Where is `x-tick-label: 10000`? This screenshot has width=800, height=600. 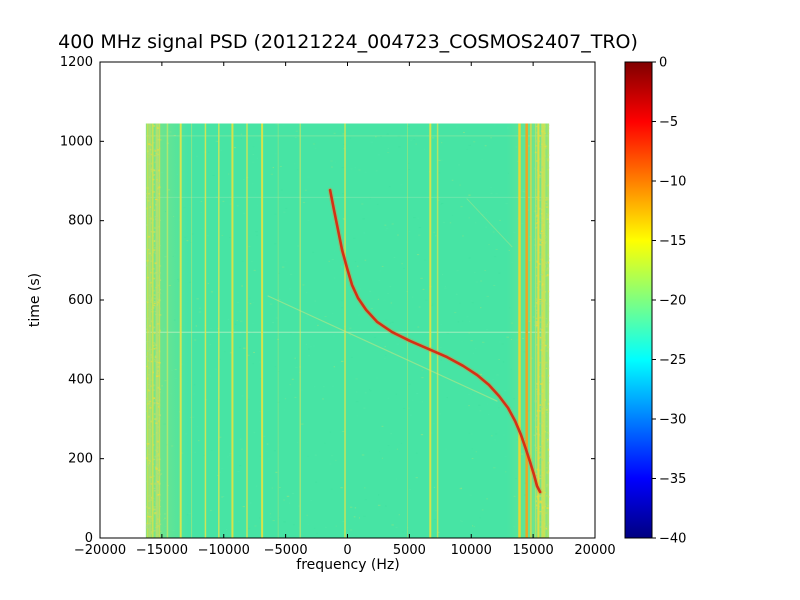
x-tick-label: 10000 is located at coordinates (471, 550).